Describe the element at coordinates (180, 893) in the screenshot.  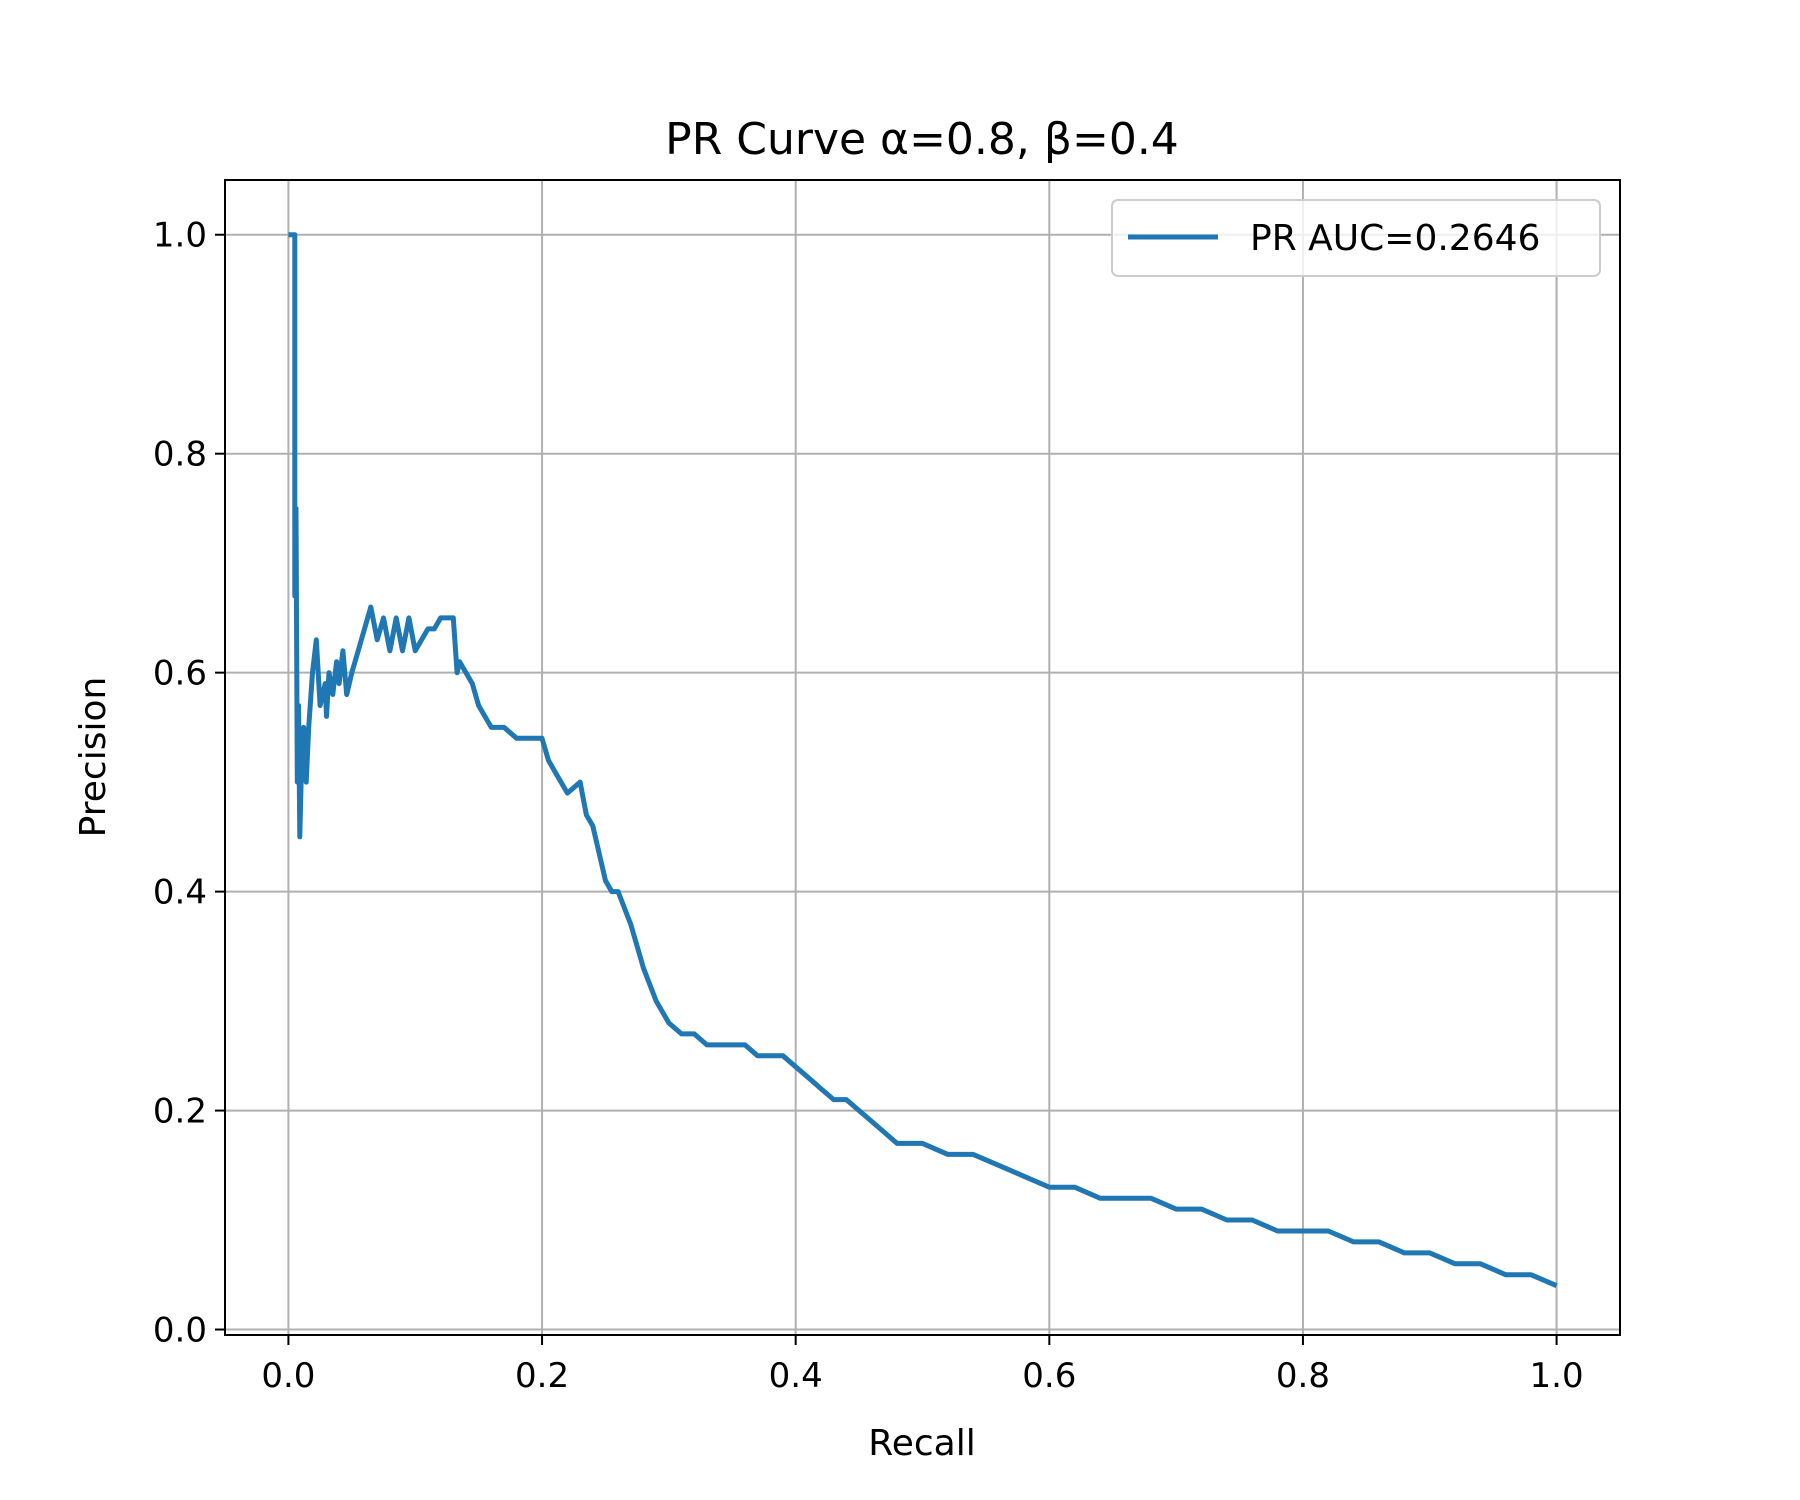
I see `y-tick-label: 0.4` at that location.